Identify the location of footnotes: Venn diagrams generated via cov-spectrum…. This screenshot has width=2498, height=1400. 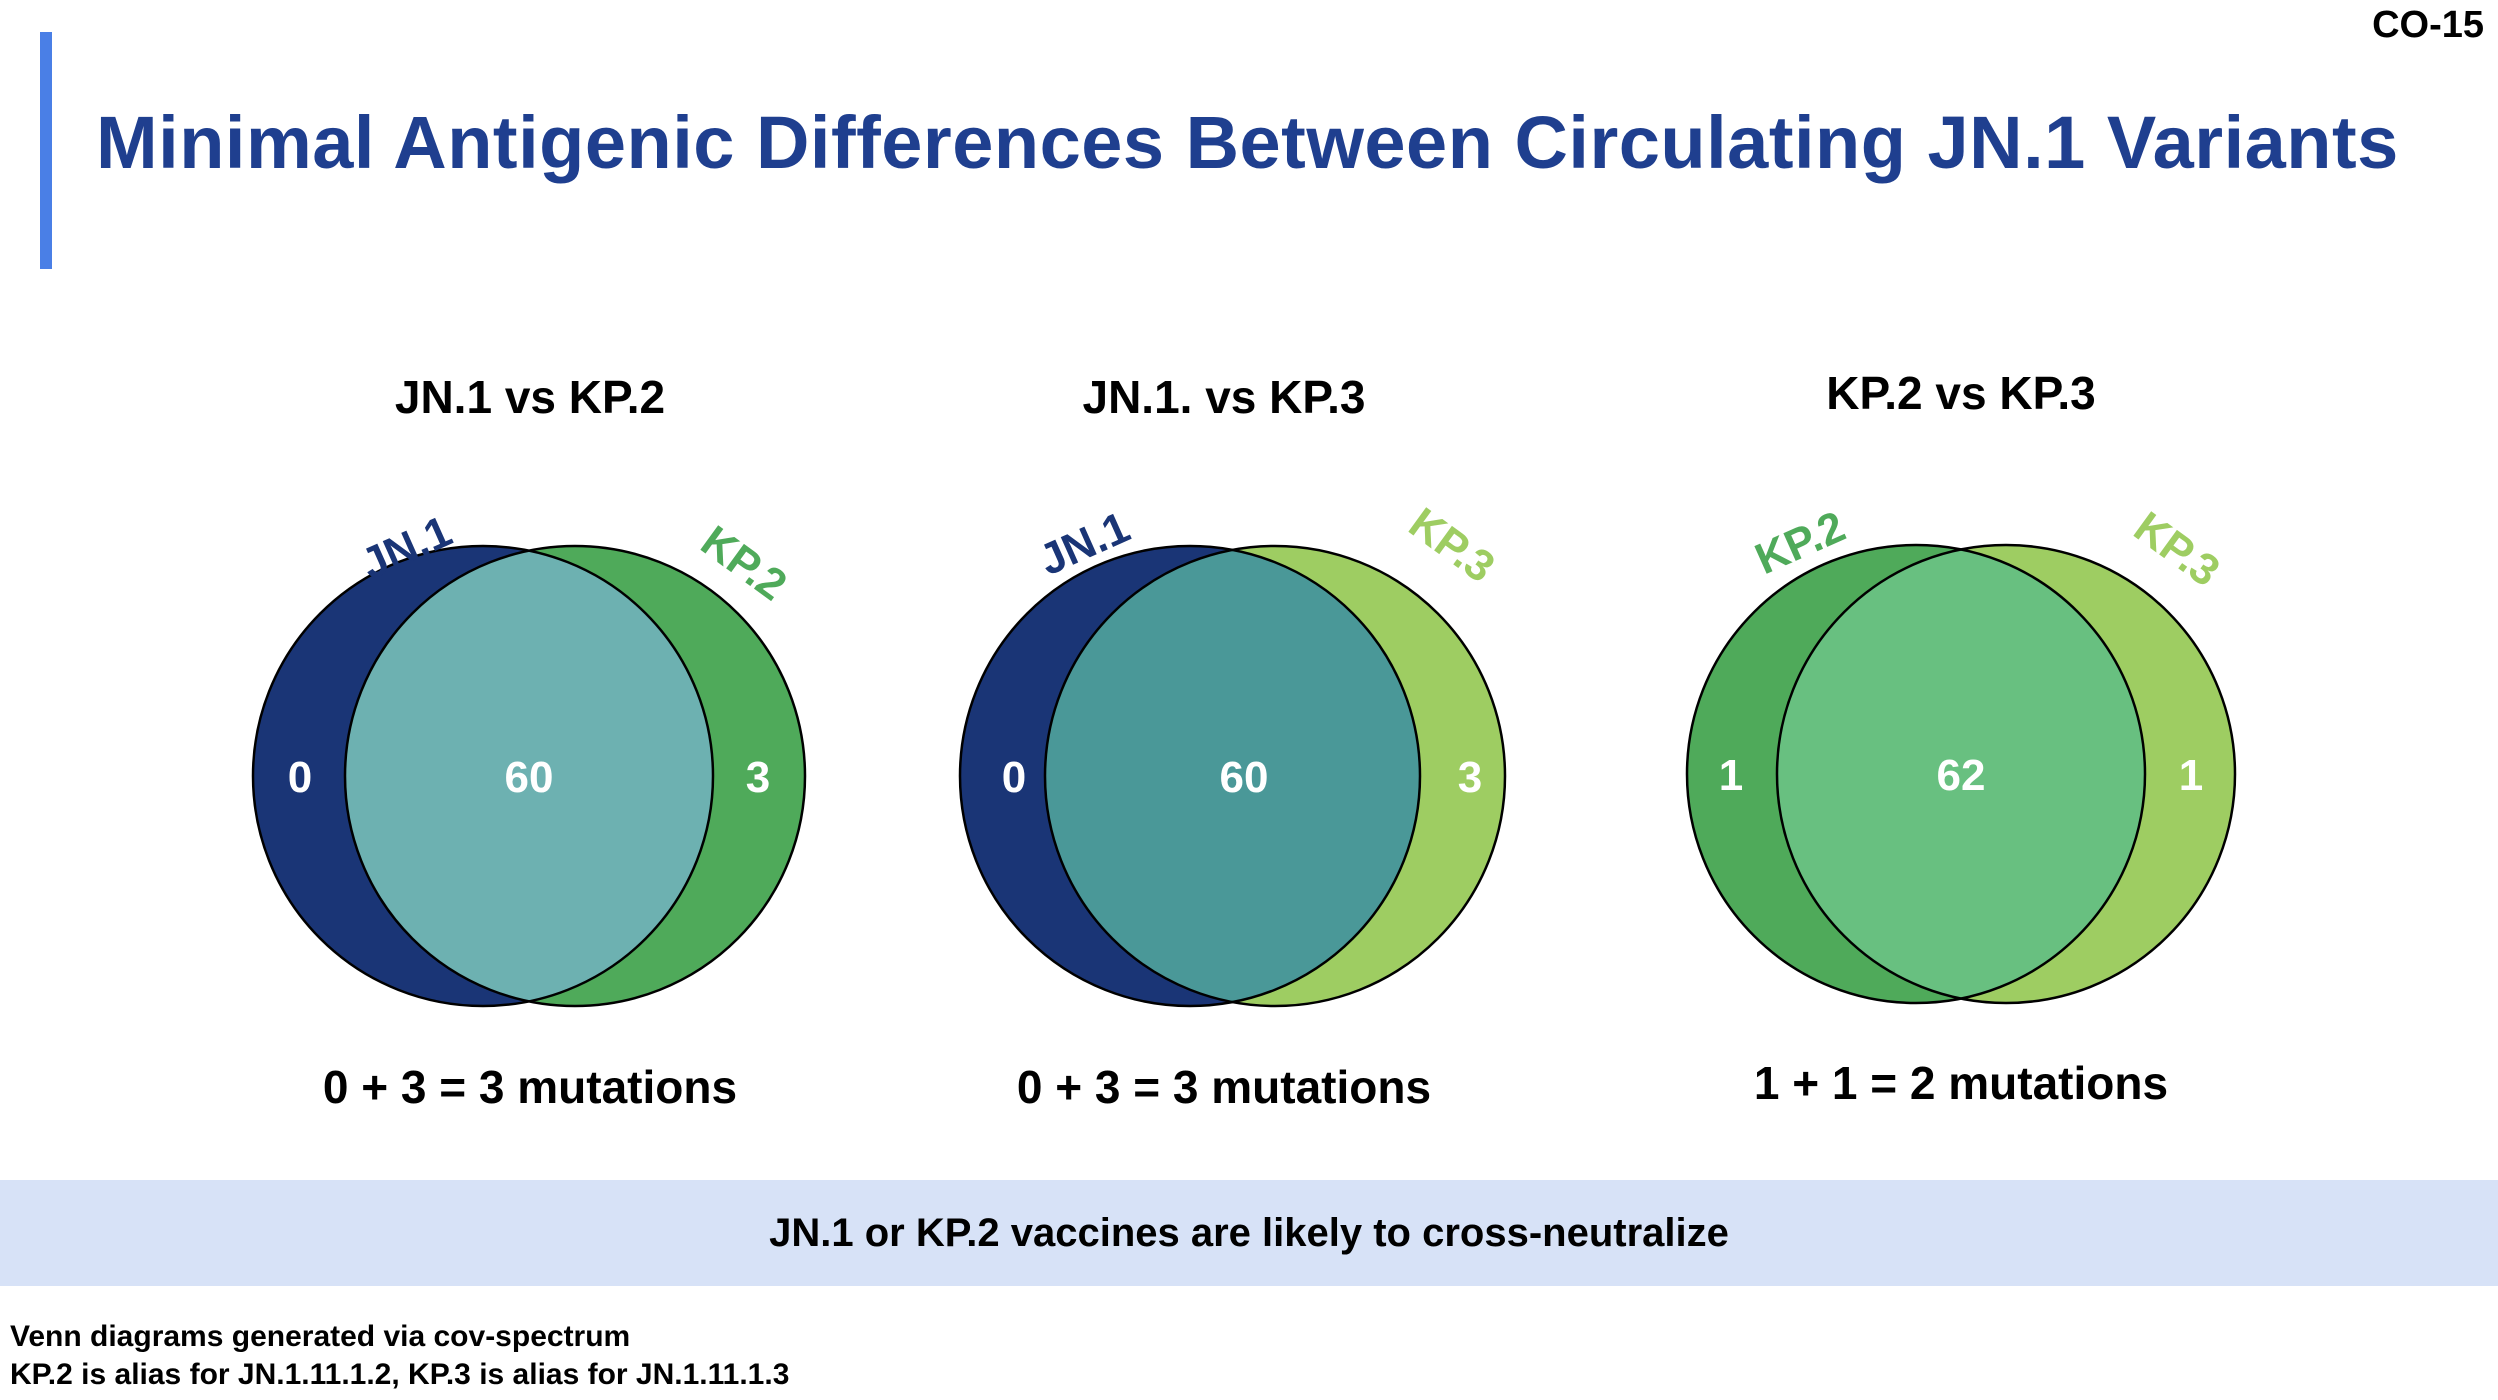
(399, 1356).